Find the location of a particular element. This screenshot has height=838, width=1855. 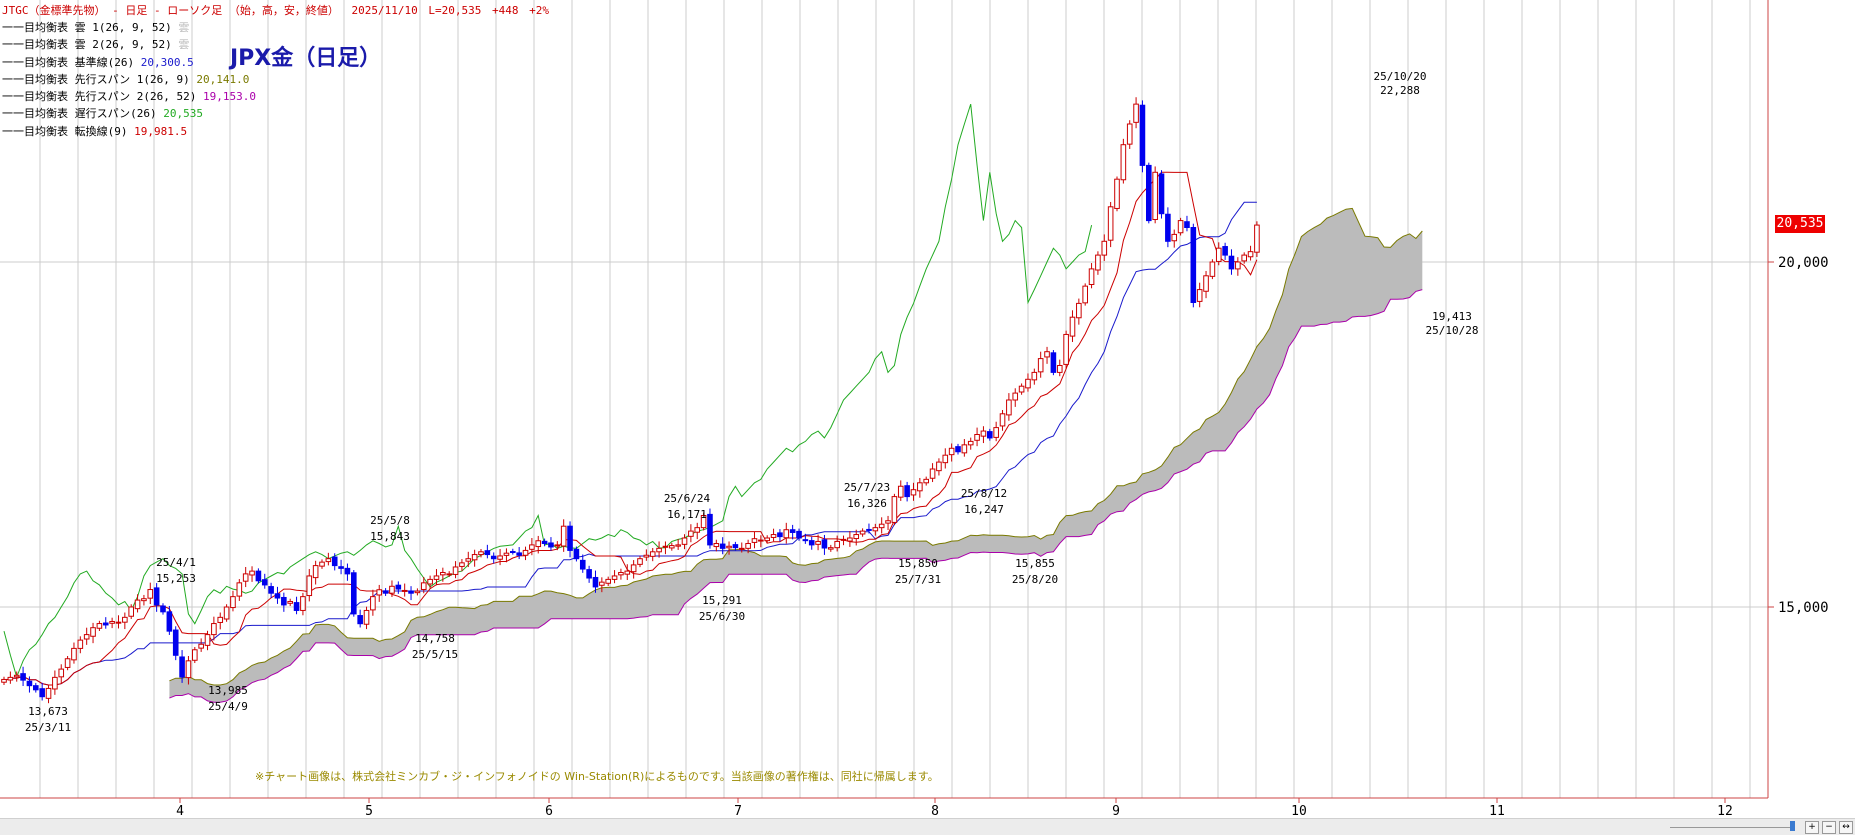

y-tick-label: 20,000 is located at coordinates (1803, 263).